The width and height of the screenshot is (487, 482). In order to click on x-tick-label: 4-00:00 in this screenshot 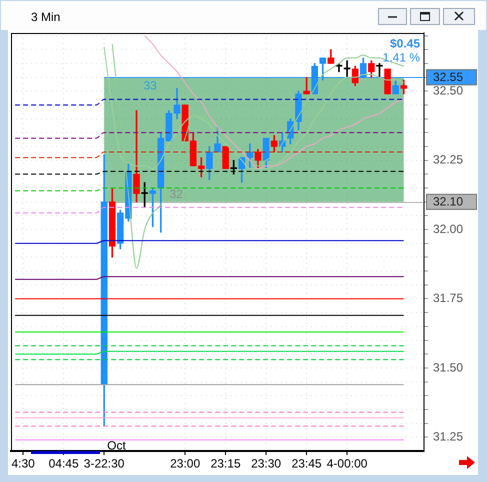, I will do `click(347, 463)`.